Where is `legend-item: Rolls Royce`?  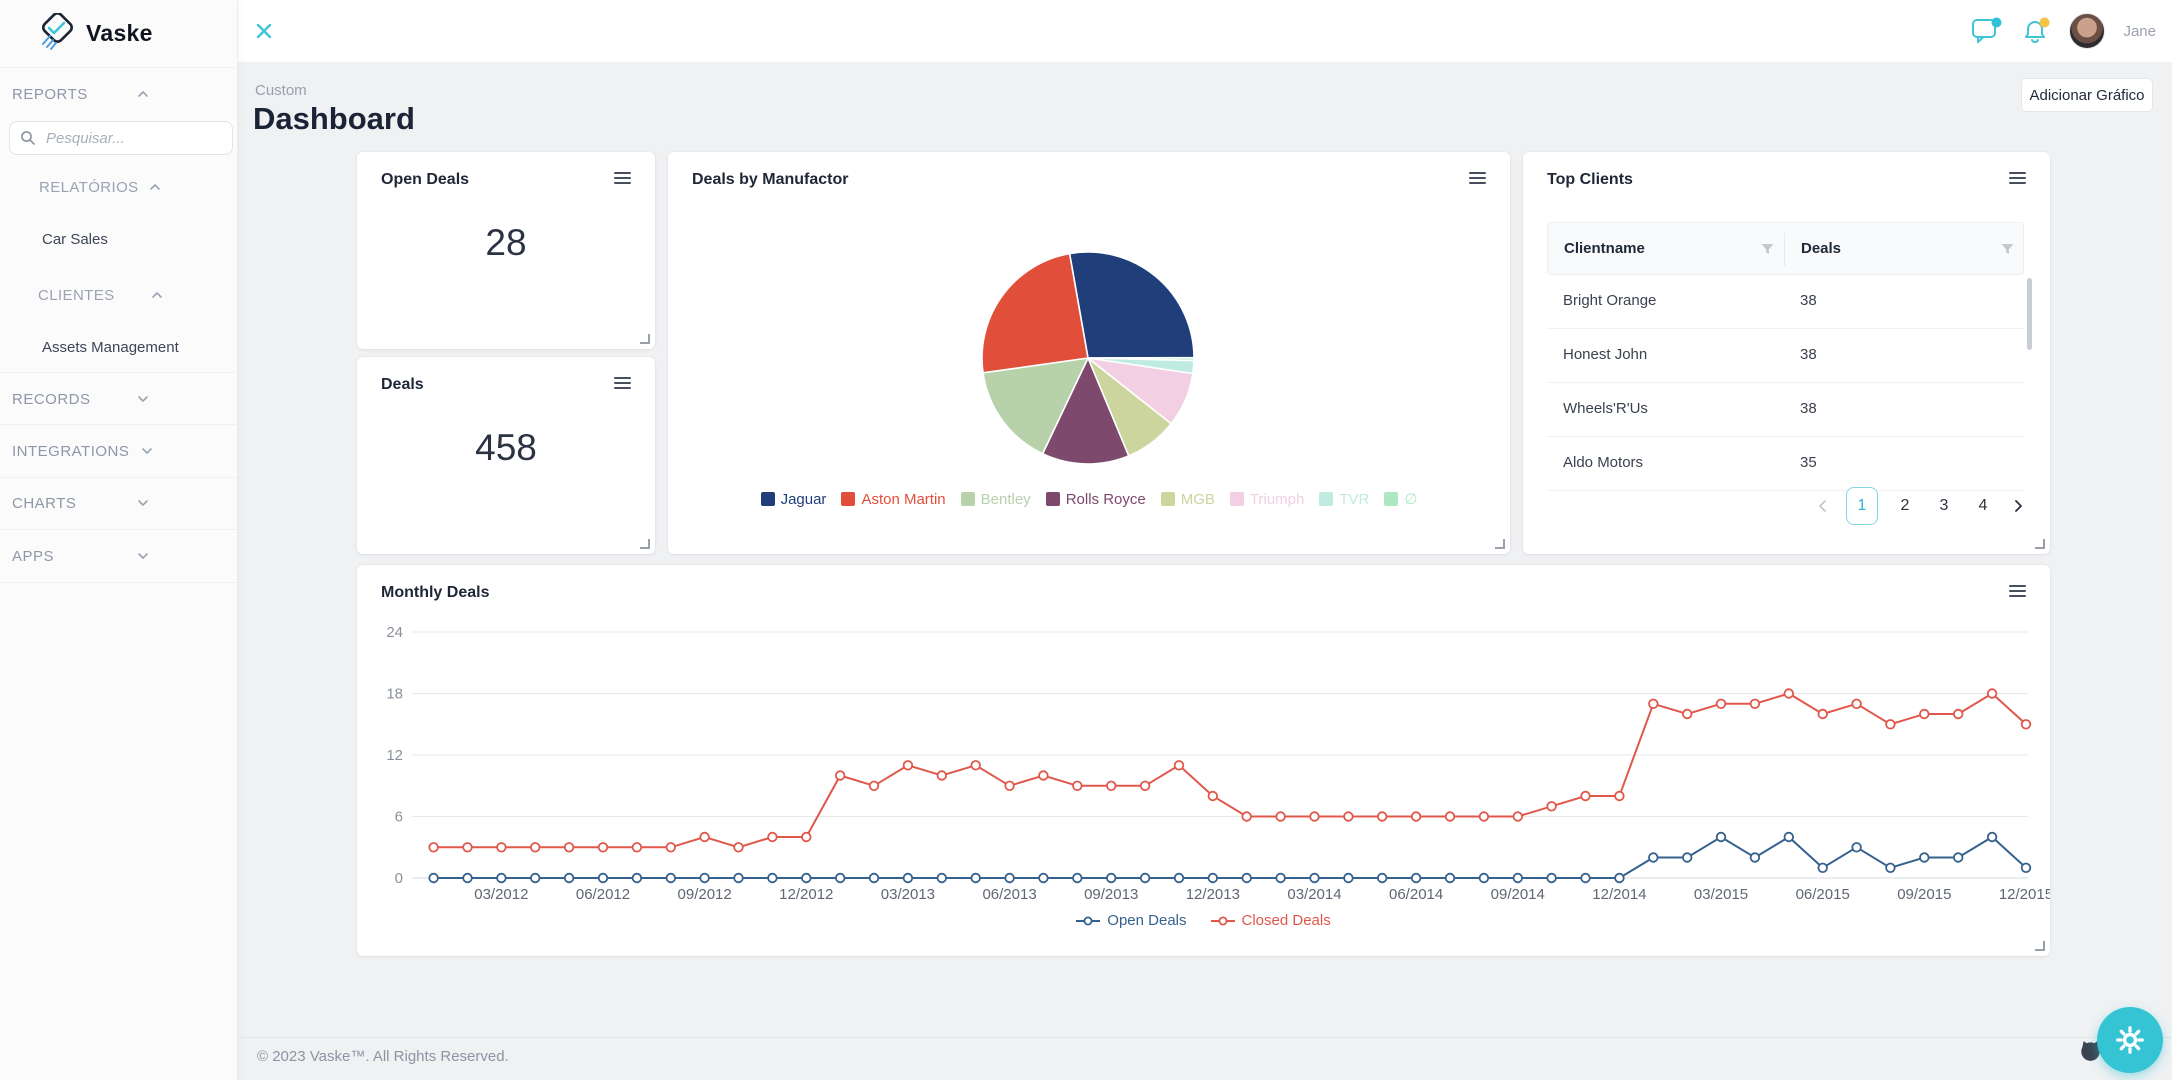 legend-item: Rolls Royce is located at coordinates (1095, 499).